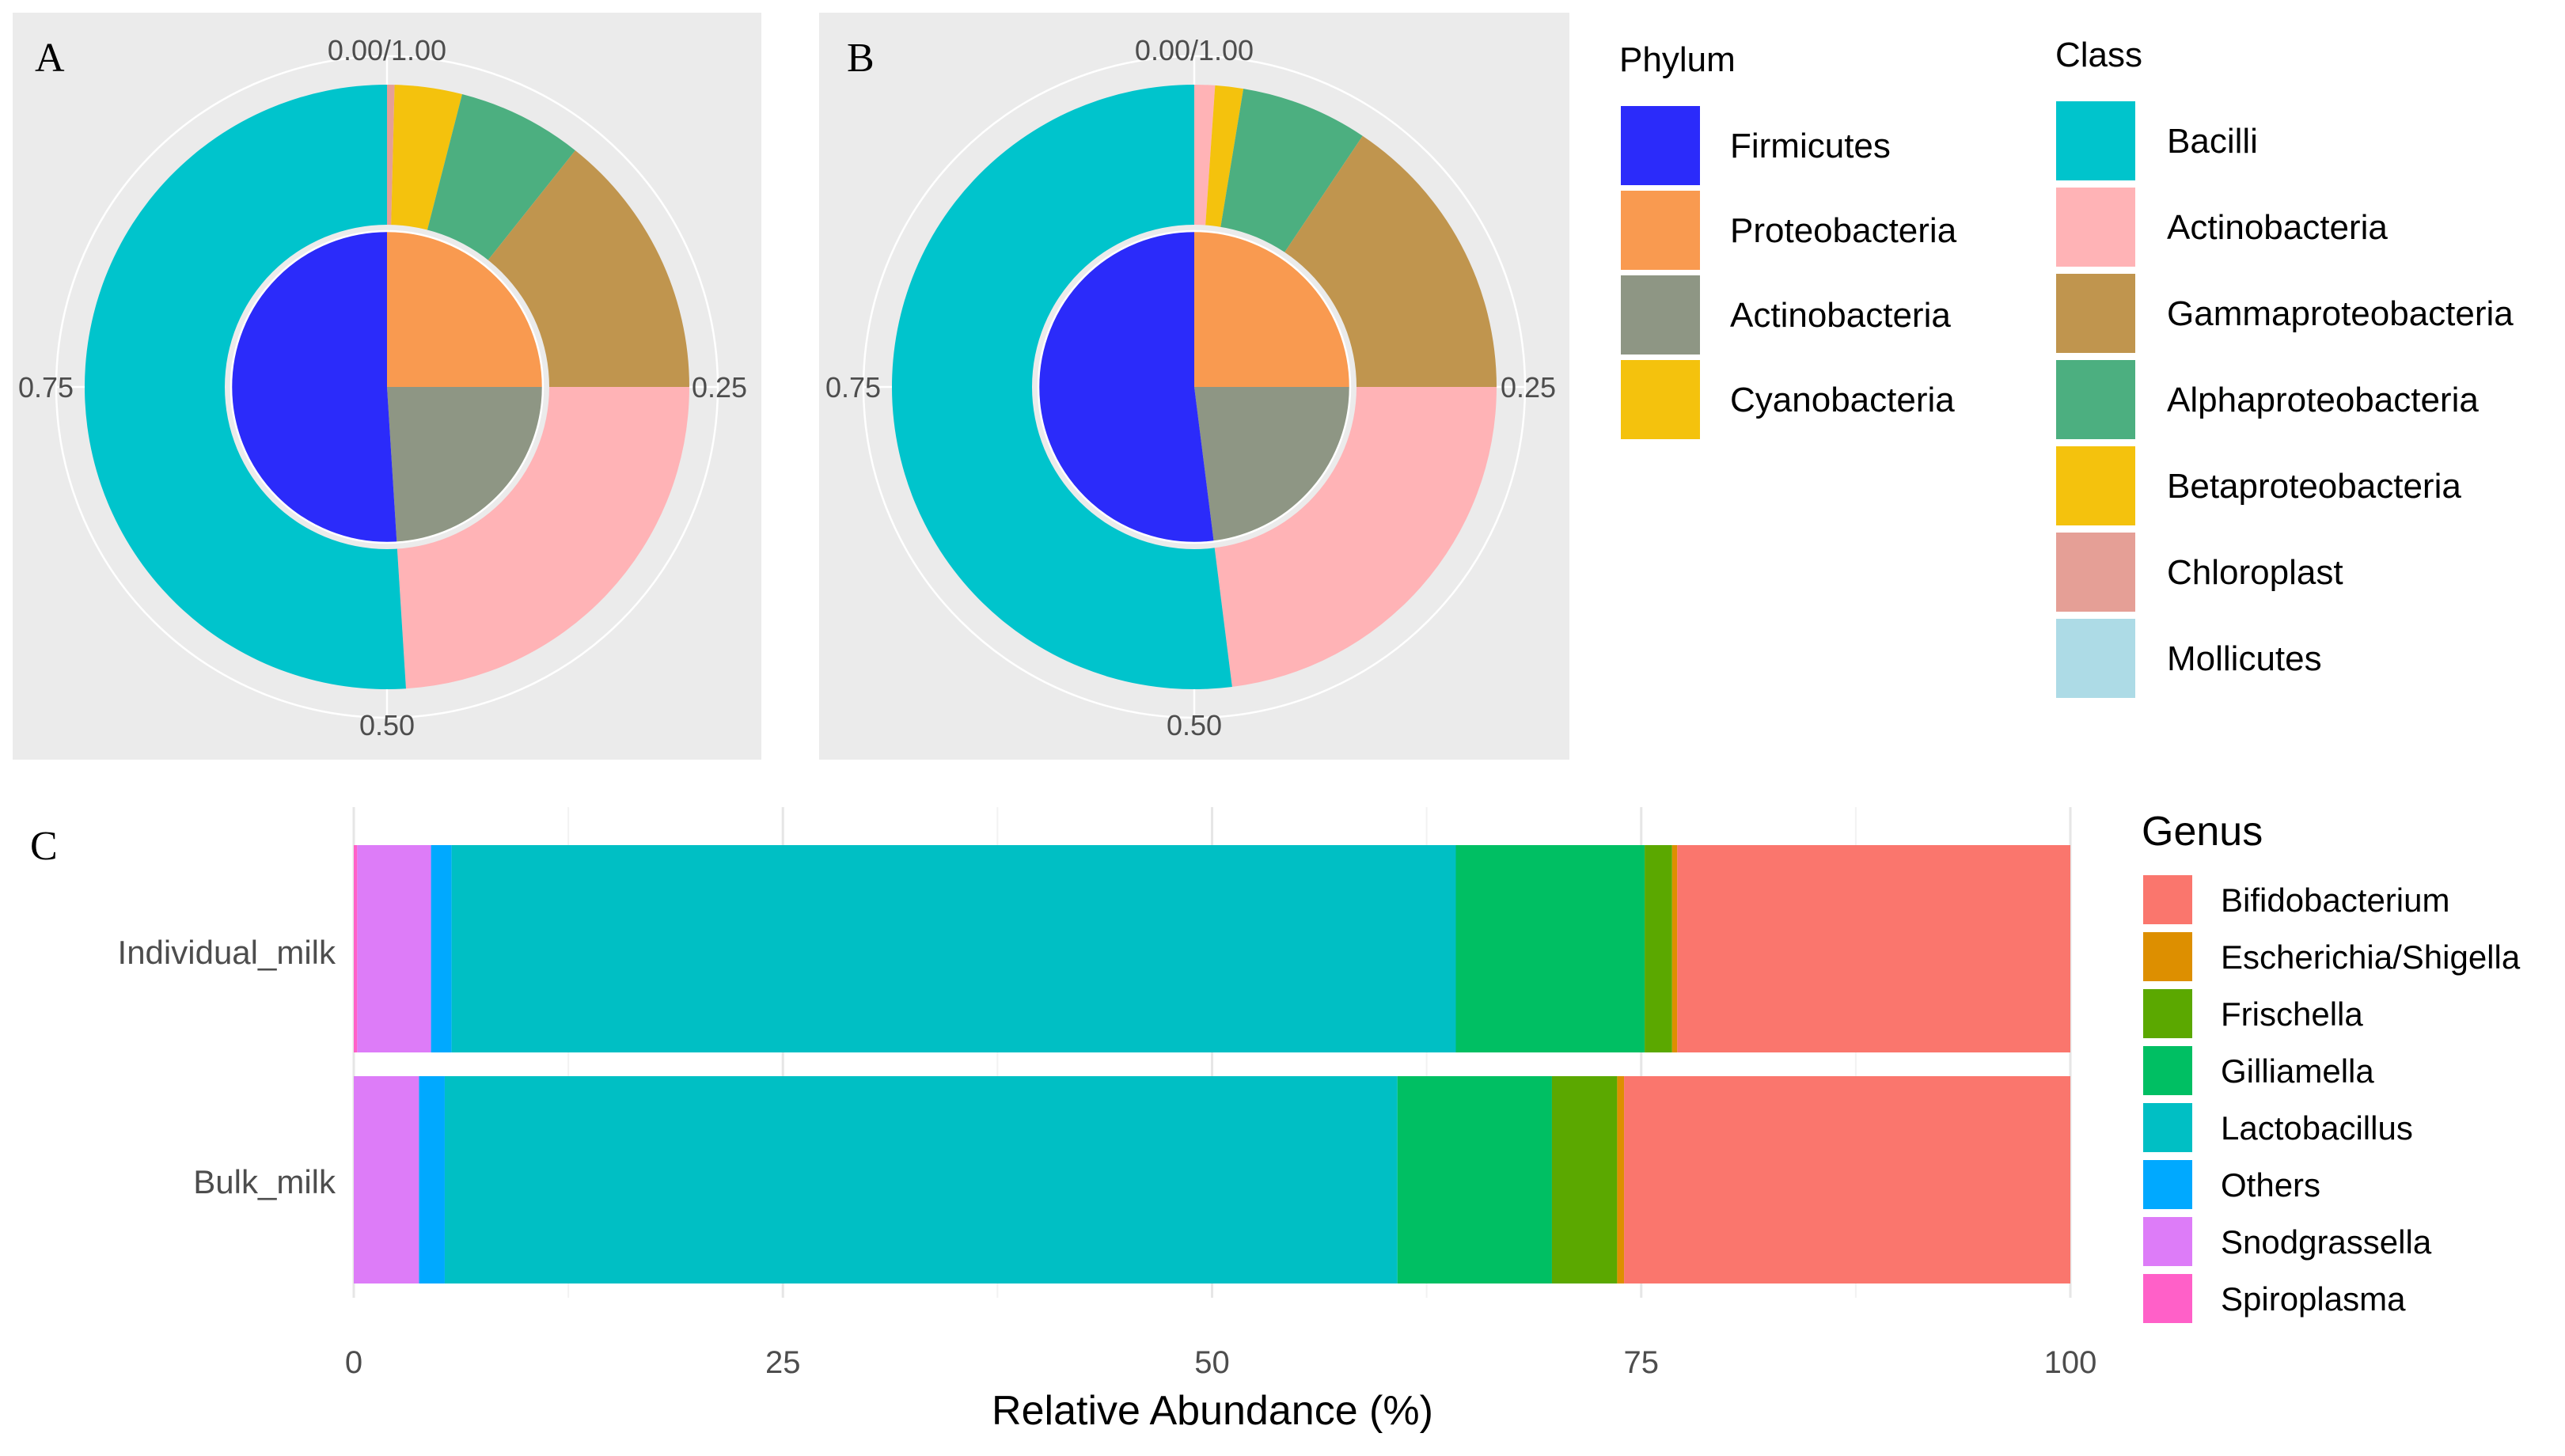 This screenshot has height=1456, width=2565. I want to click on genus-legend-label-others: Others, so click(2270, 1185).